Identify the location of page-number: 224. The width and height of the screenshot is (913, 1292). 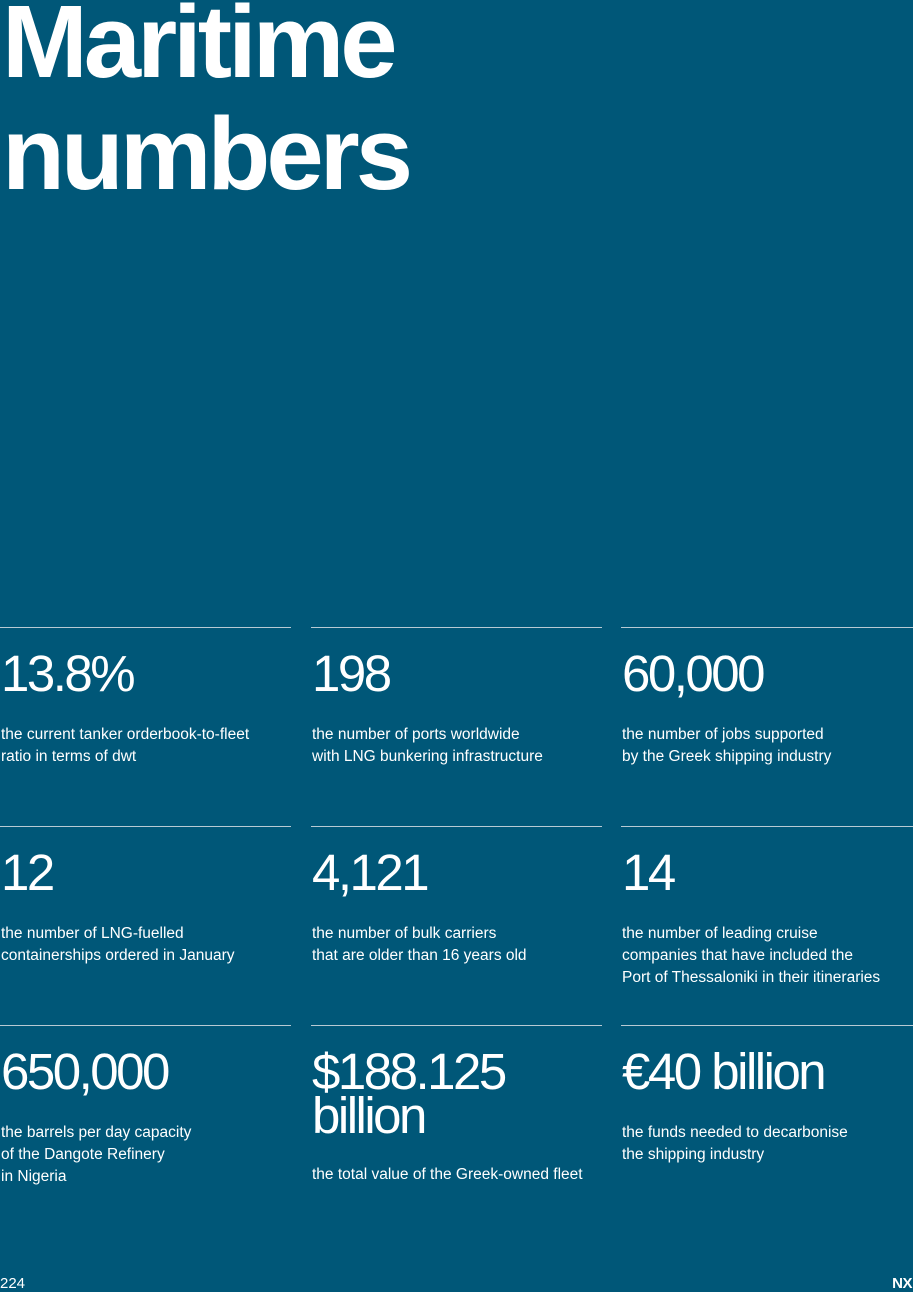
(13, 1283).